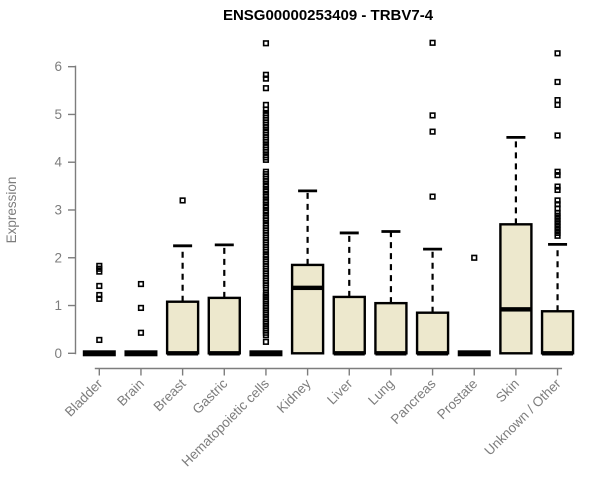 This screenshot has width=600, height=500. Describe the element at coordinates (307, 309) in the screenshot. I see `box-kidney` at that location.